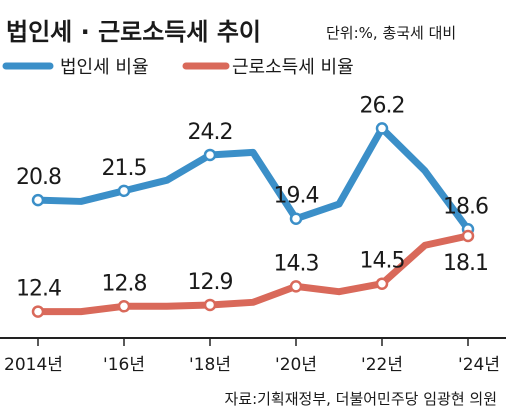 This screenshot has height=414, width=506. What do you see at coordinates (465, 206) in the screenshot?
I see `data-label-0-10: 18.6` at bounding box center [465, 206].